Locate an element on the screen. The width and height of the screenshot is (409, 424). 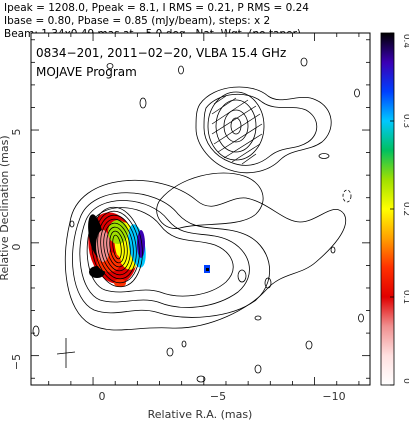
colorbar-tick-label: 0.4 is located at coordinates (405, 41).